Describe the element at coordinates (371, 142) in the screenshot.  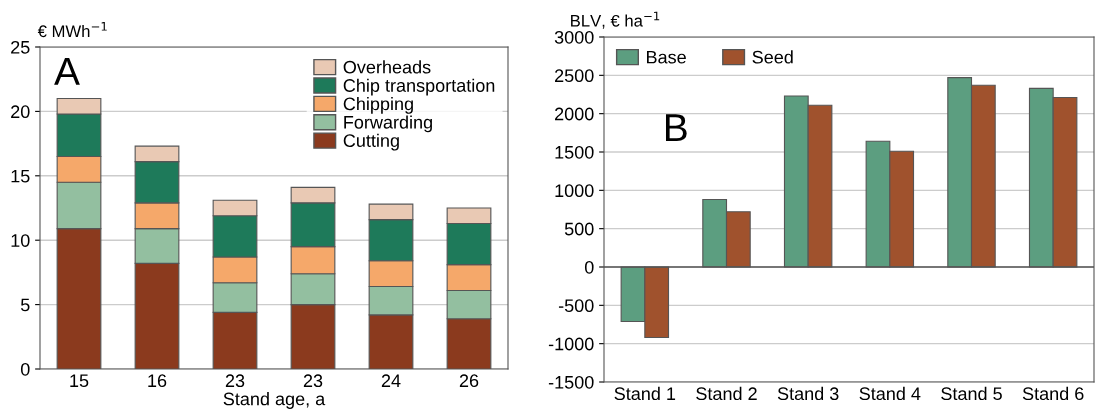
I see `legend-label: Cutting` at that location.